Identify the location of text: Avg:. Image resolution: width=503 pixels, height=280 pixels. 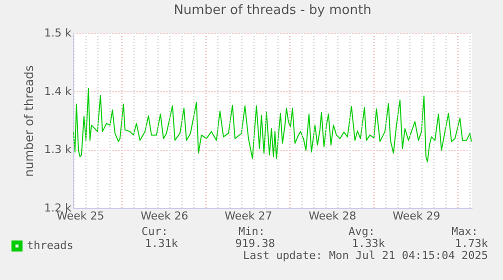
(361, 231).